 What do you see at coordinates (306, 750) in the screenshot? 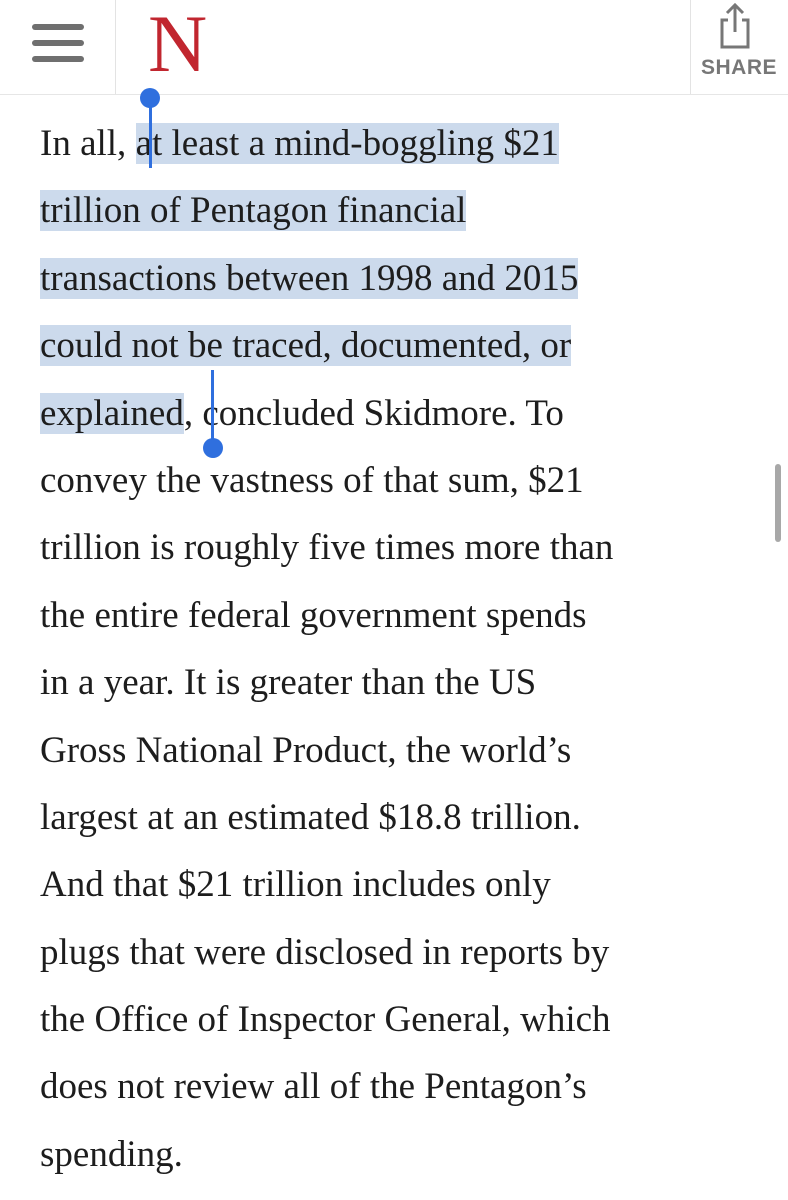
I see `text-segment: Gross National Product, the world’s` at bounding box center [306, 750].